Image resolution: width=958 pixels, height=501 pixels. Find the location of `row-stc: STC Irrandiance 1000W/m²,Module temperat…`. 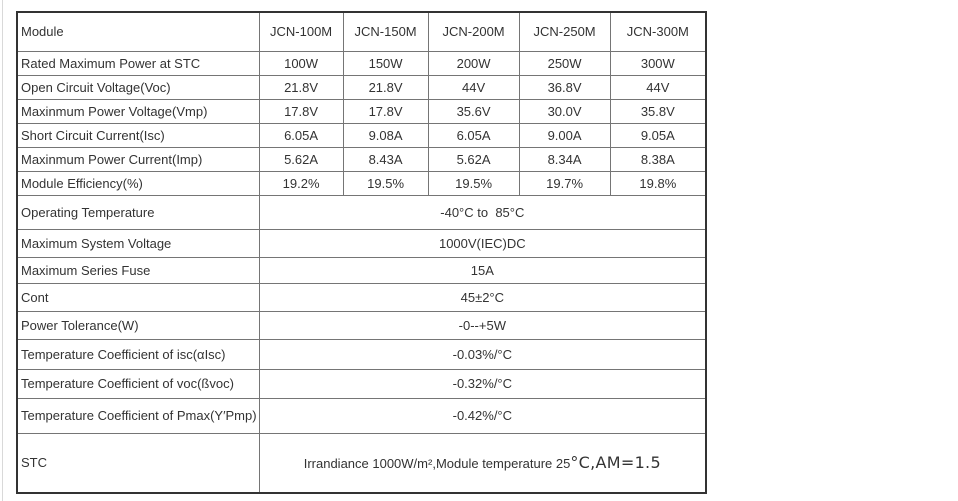

row-stc: STC Irrandiance 1000W/m²,Module temperat… is located at coordinates (361, 463).